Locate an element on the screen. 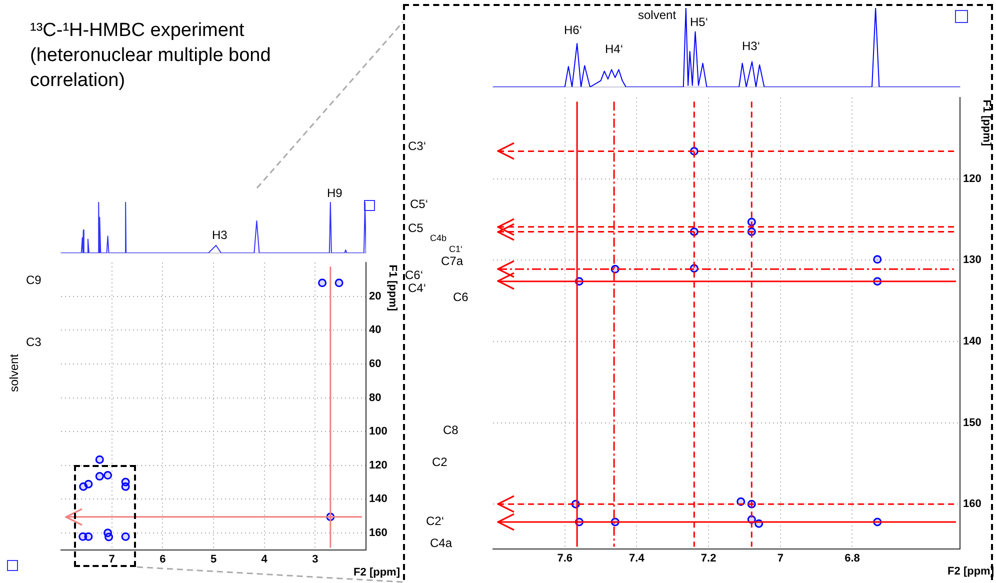 This screenshot has width=996, height=583. text: C5 is located at coordinates (416, 228).